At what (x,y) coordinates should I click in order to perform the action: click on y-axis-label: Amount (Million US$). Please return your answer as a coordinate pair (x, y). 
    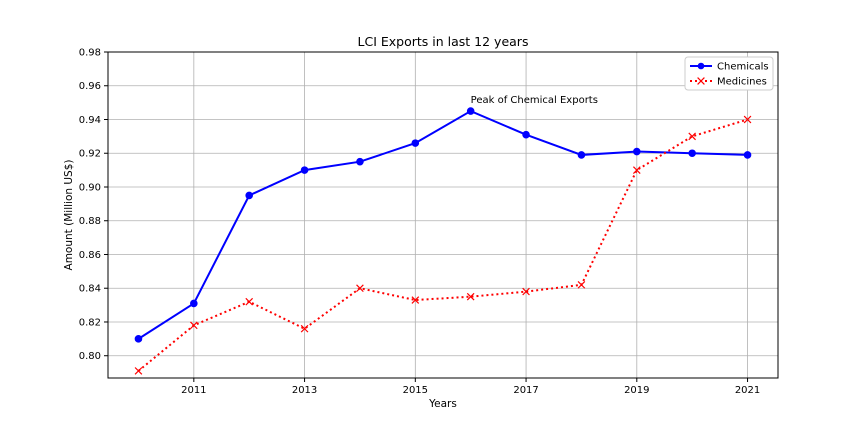
    Looking at the image, I should click on (69, 215).